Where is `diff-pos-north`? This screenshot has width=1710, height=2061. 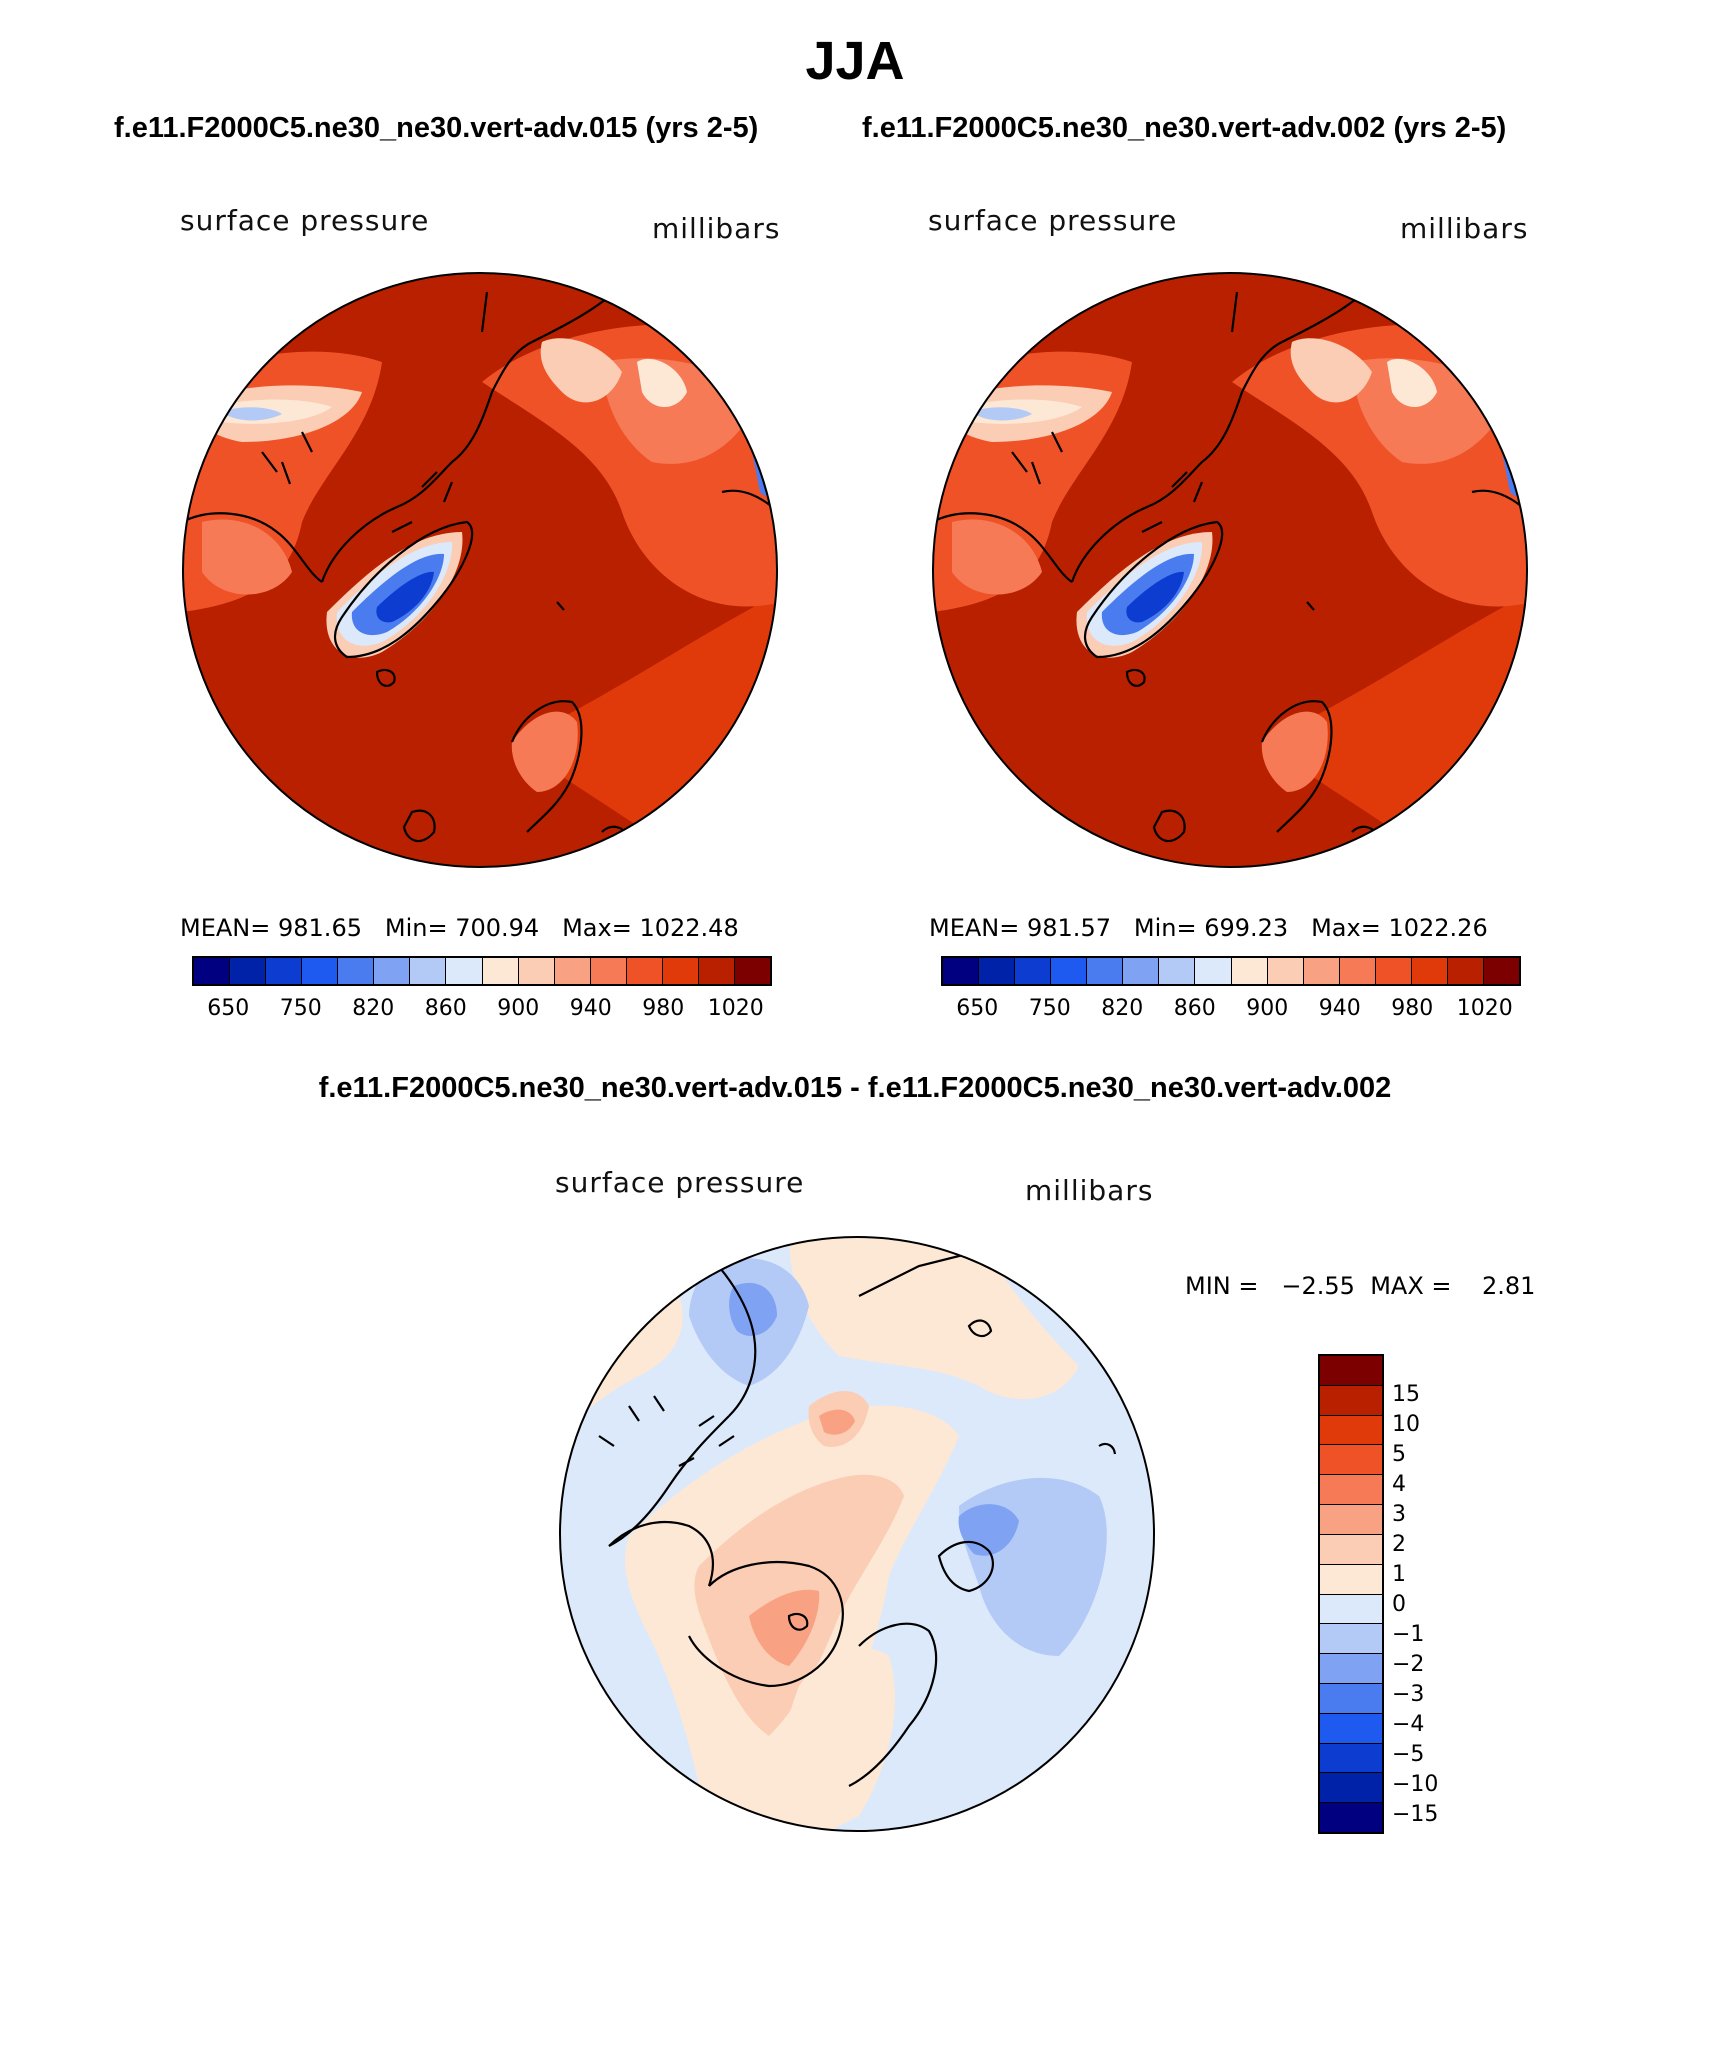 diff-pos-north is located at coordinates (934, 1318).